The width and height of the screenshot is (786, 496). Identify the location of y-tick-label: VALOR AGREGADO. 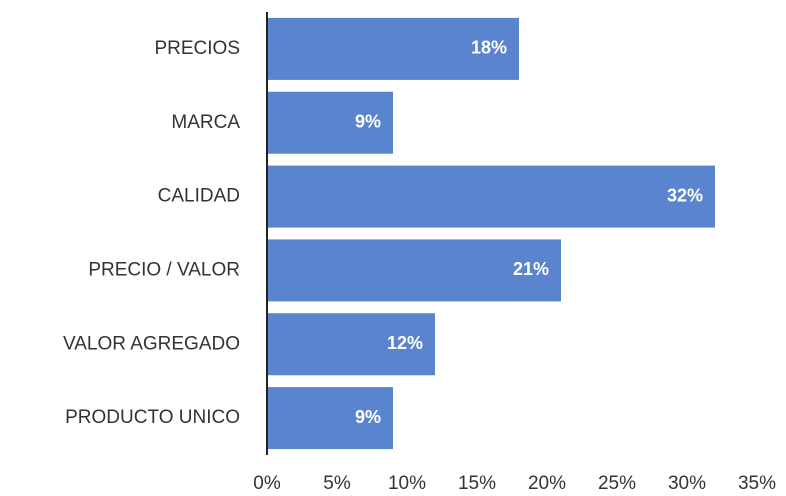
(151, 343).